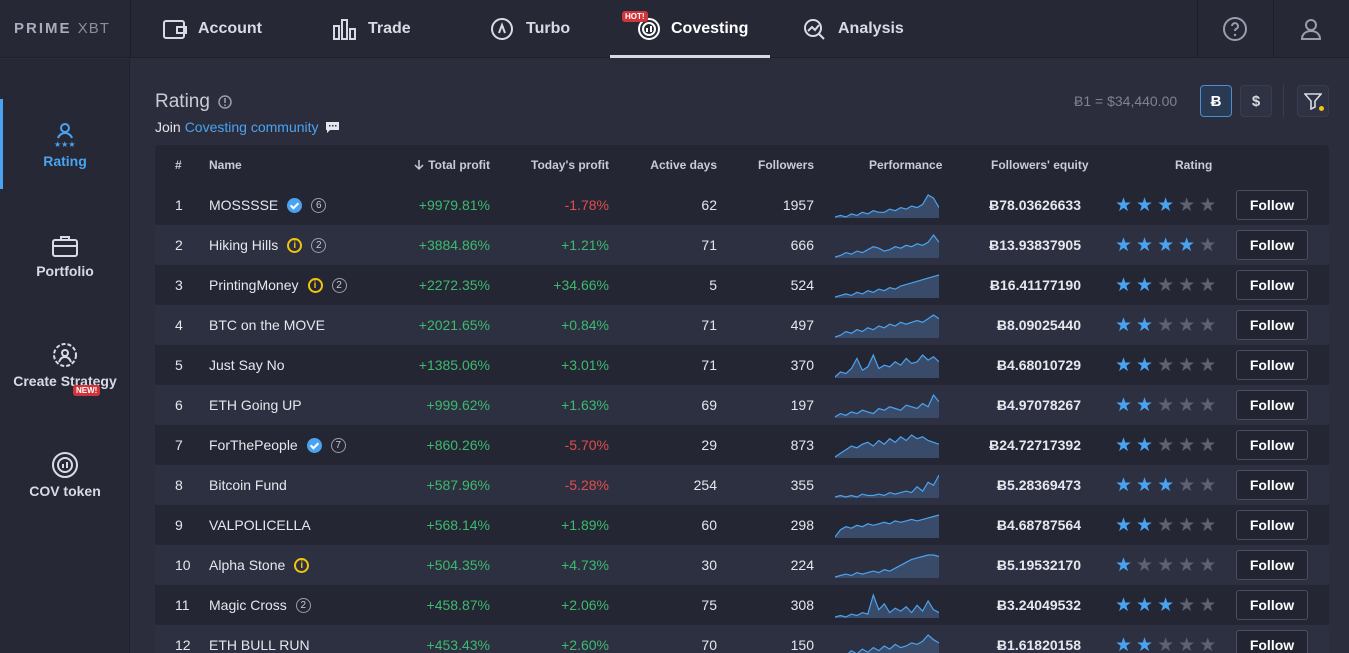  I want to click on trader-name-cell: Alpha Stone i, so click(309, 565).